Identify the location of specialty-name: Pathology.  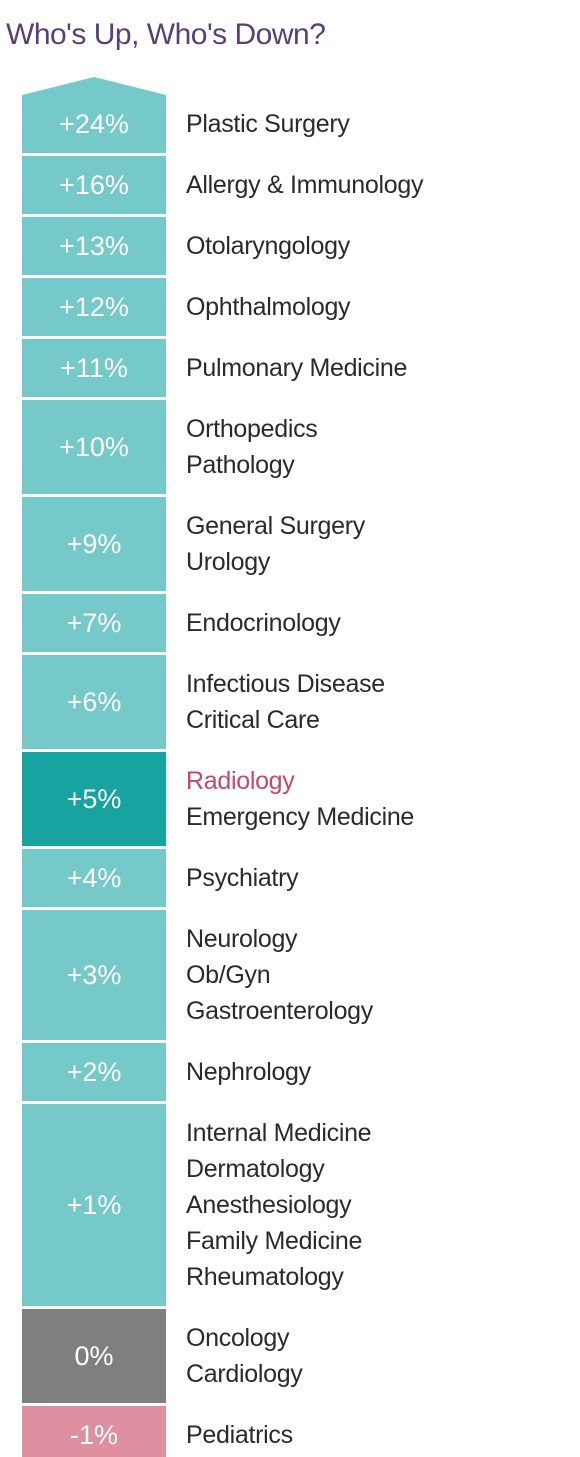
(240, 465).